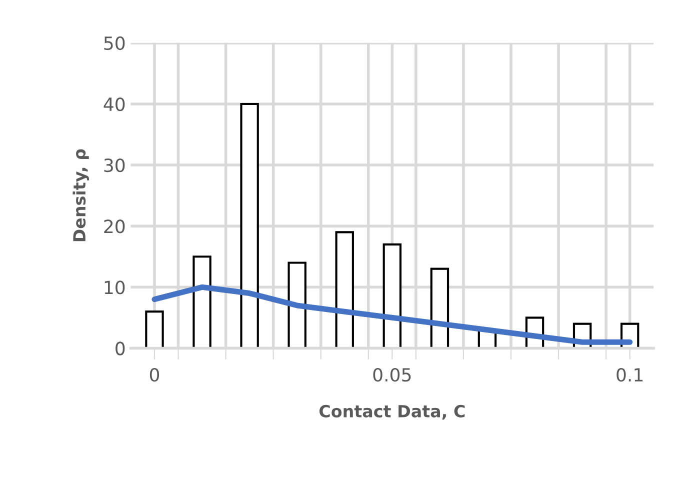 The width and height of the screenshot is (688, 477). What do you see at coordinates (629, 375) in the screenshot?
I see `x-tick-label: 0.1` at bounding box center [629, 375].